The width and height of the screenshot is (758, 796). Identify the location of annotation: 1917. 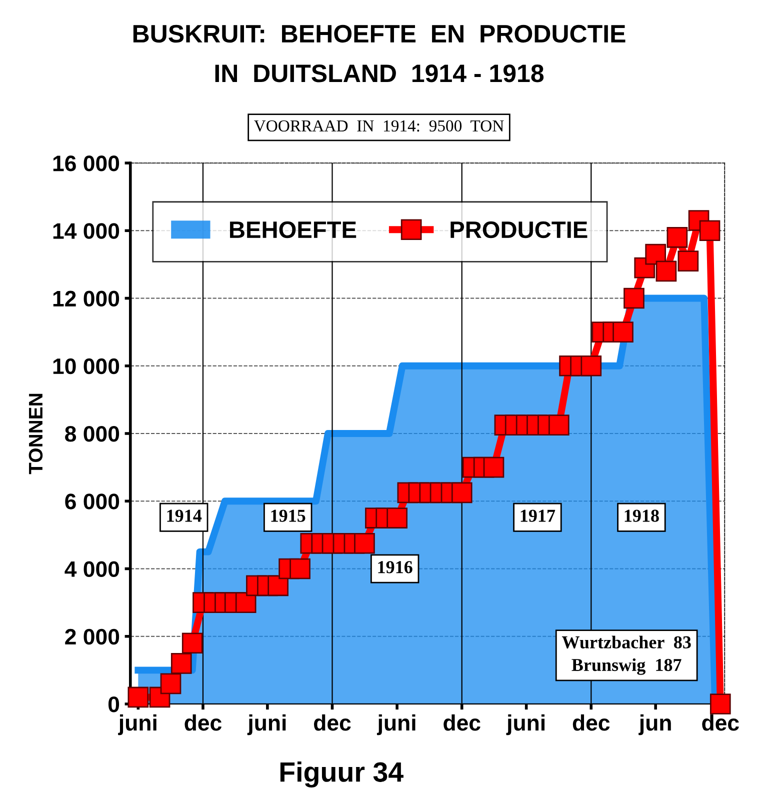
(538, 516).